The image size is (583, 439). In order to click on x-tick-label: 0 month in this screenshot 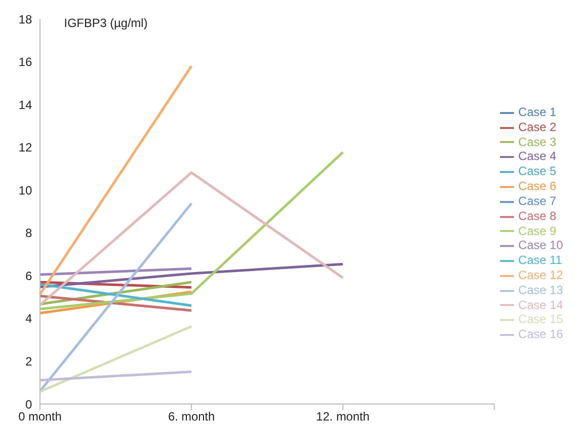, I will do `click(40, 417)`.